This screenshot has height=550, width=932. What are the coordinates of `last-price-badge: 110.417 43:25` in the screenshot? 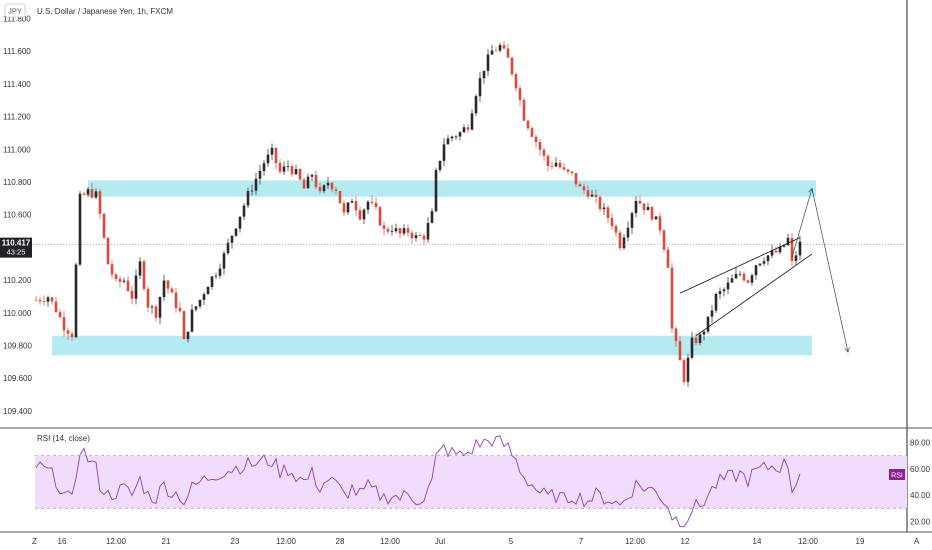 It's located at (16, 247).